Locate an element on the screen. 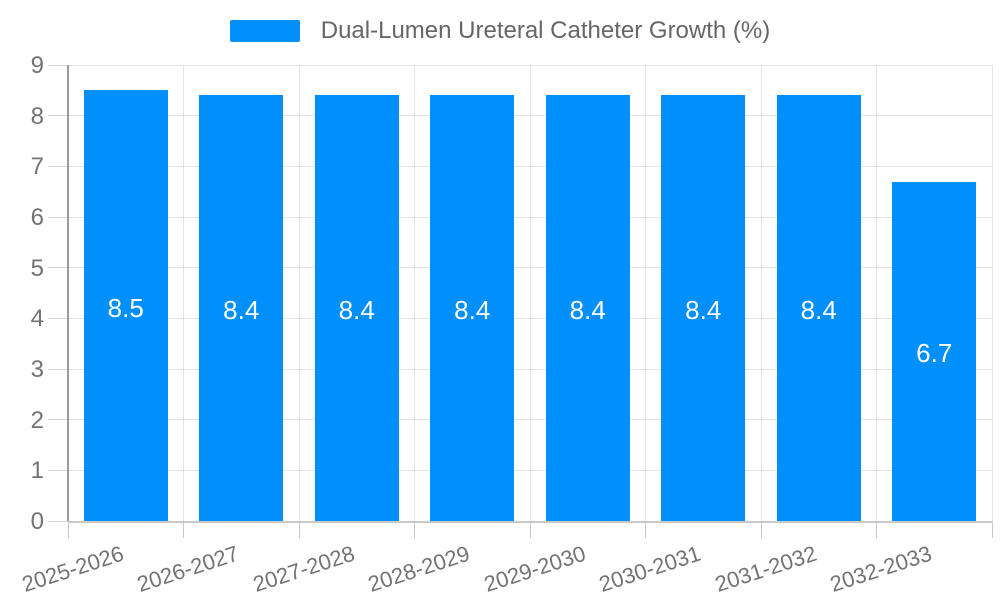  bar-2029-2030: 8.4 is located at coordinates (587, 308).